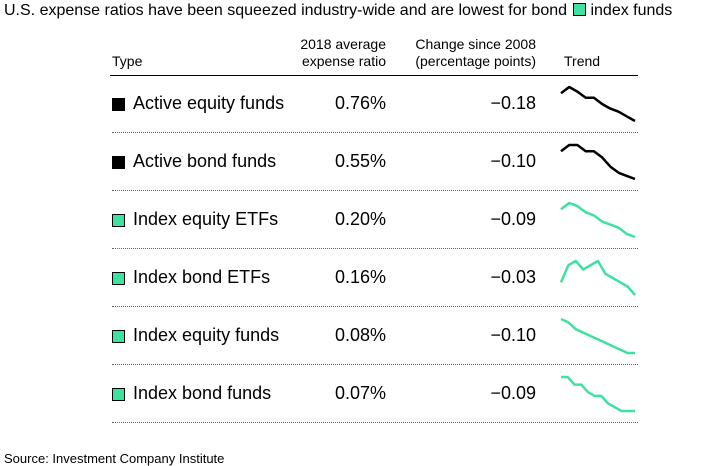 This screenshot has width=712, height=466. What do you see at coordinates (206, 335) in the screenshot?
I see `fund-type-label: Index equity funds` at bounding box center [206, 335].